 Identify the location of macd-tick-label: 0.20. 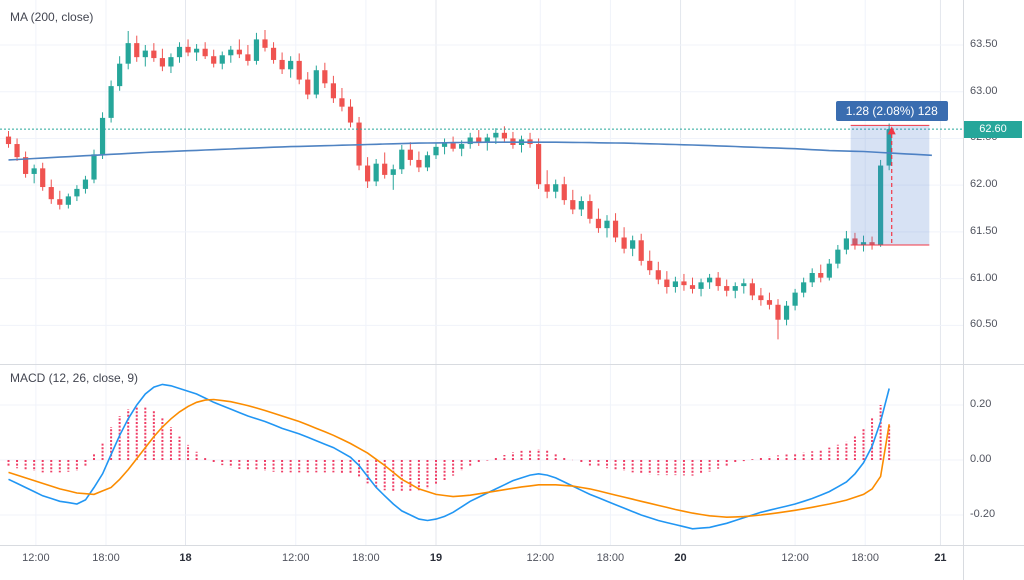
(981, 404).